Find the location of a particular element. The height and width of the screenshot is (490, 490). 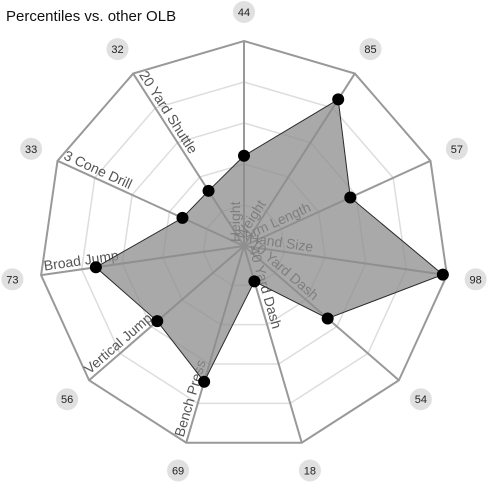

value-badge-10-yard-dash: 54 is located at coordinates (420, 399).